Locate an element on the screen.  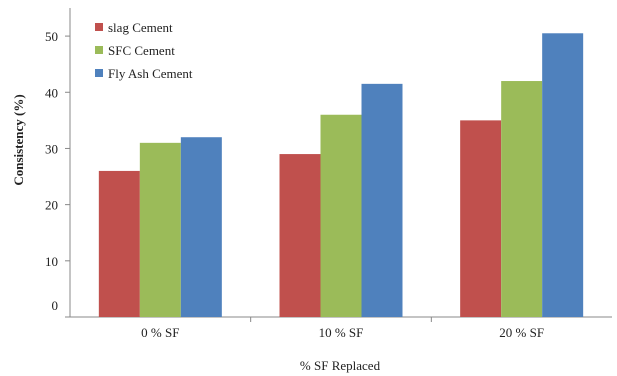
y-tick-label: 30 is located at coordinates (51, 148).